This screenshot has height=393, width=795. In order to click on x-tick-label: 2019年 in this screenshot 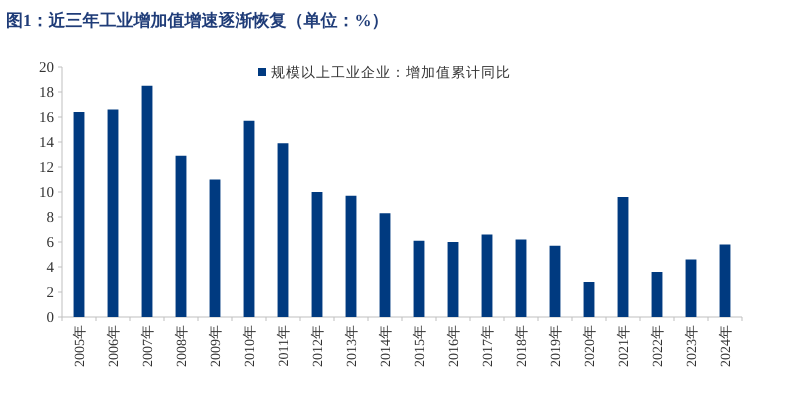, I will do `click(556, 346)`.